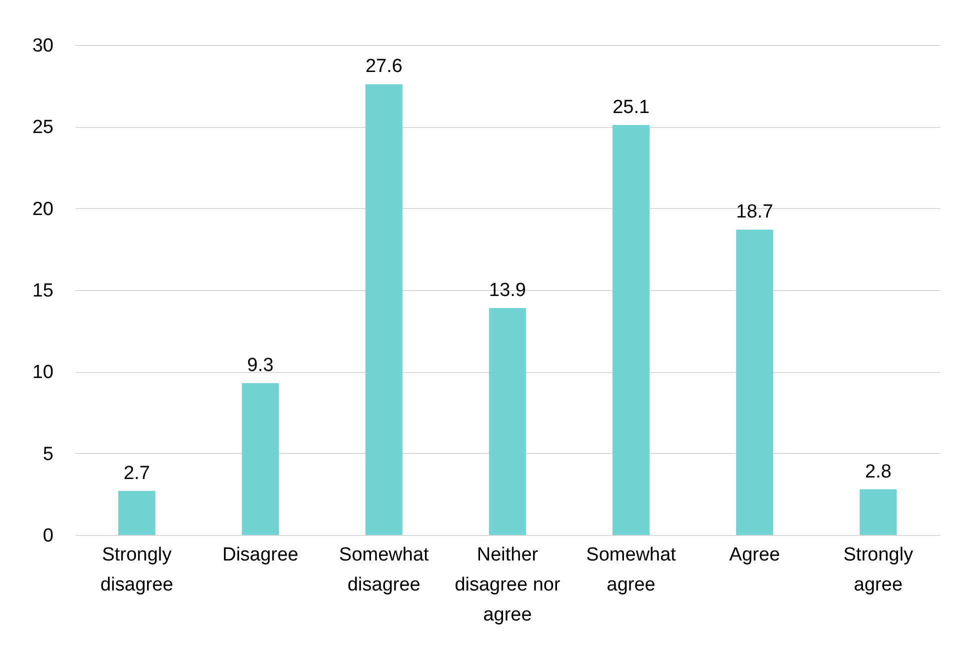  I want to click on y-tick-label: 25, so click(43, 127).